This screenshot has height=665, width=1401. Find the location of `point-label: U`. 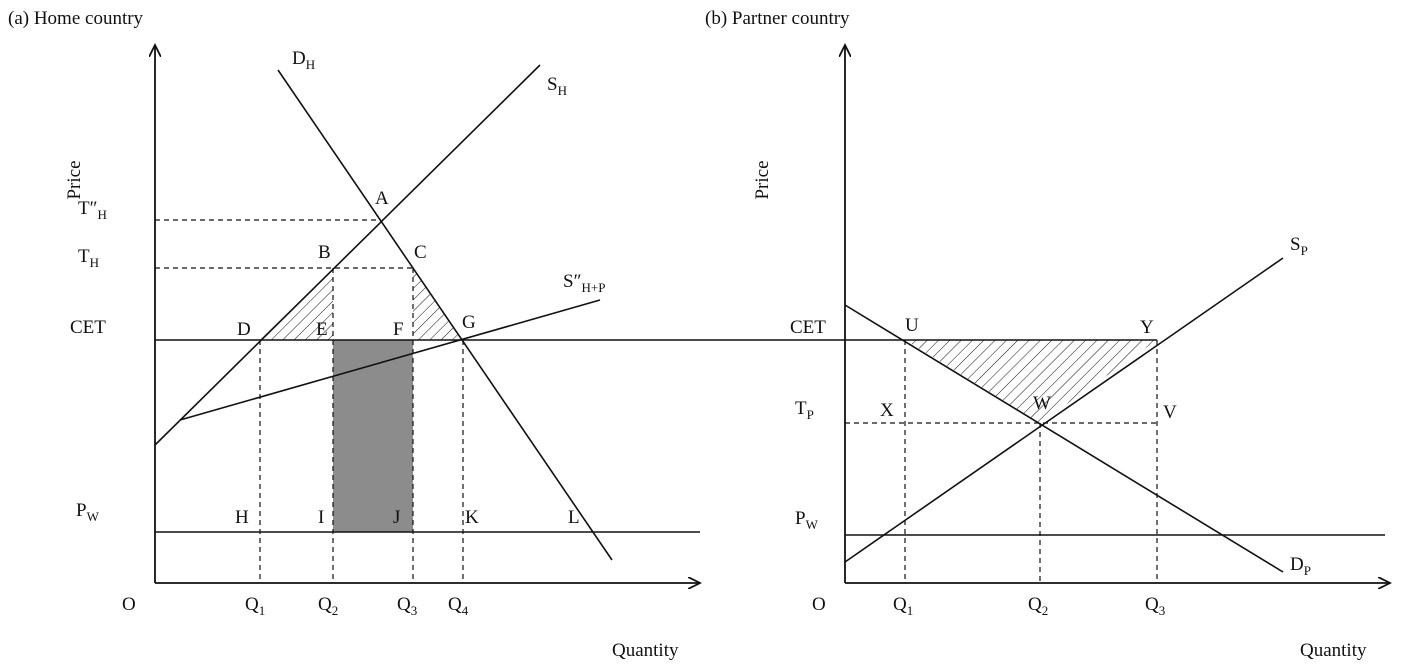

point-label: U is located at coordinates (912, 325).